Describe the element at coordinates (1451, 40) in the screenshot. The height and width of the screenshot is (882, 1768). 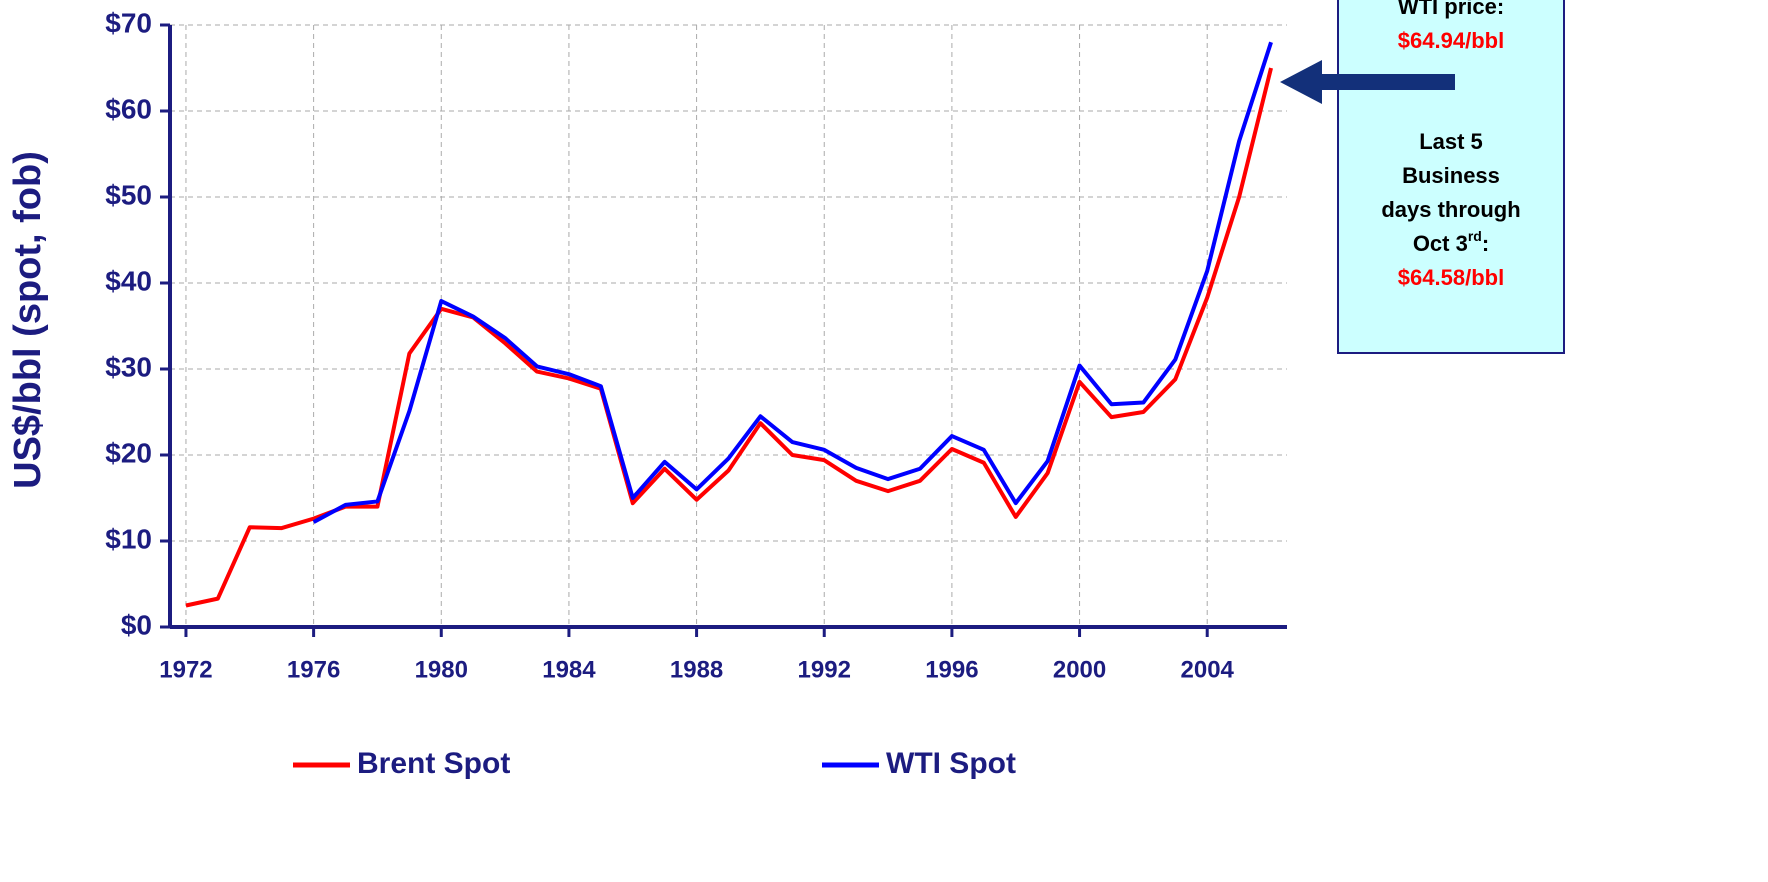
I see `annotation-price: $64.94/bbl` at that location.